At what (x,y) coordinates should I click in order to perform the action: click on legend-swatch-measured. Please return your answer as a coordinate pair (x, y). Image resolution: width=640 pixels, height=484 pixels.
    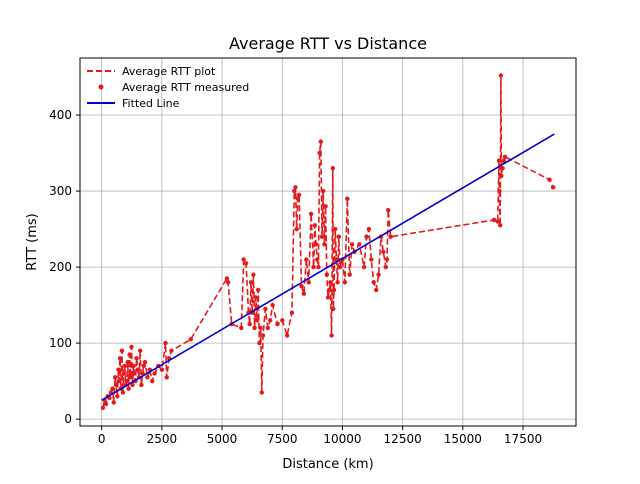
    Looking at the image, I should click on (101, 87).